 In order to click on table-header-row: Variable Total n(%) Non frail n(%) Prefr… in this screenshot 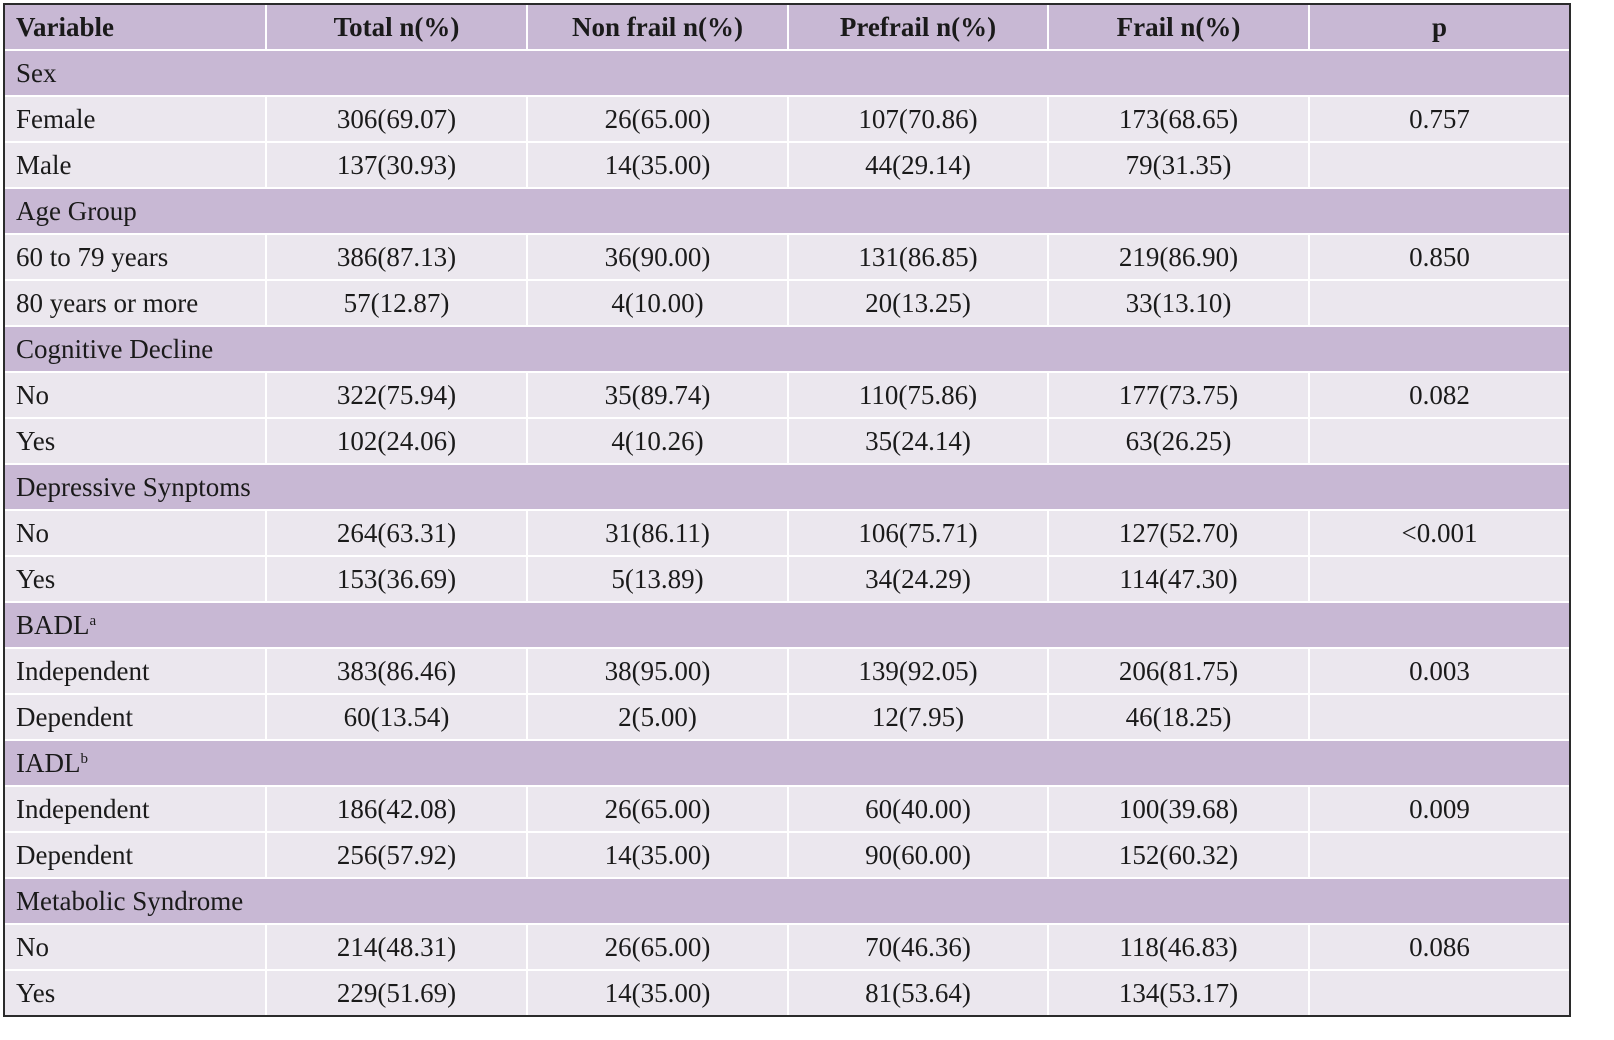, I will do `click(787, 28)`.